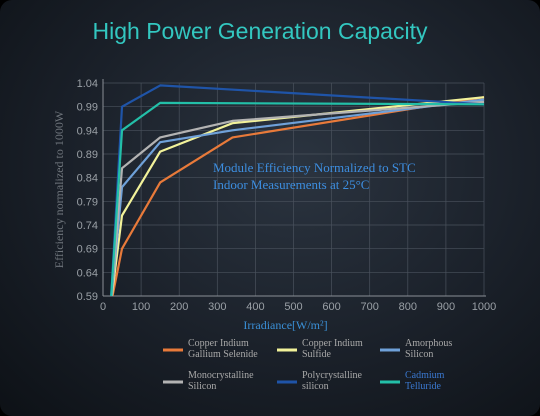 The height and width of the screenshot is (416, 540). Describe the element at coordinates (408, 307) in the screenshot. I see `x-tick-label-8: 800` at that location.